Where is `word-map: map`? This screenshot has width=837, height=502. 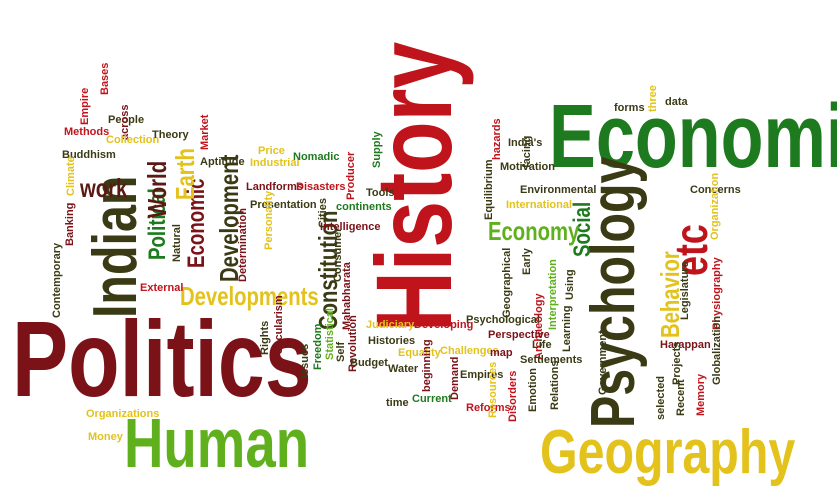 word-map: map is located at coordinates (501, 353).